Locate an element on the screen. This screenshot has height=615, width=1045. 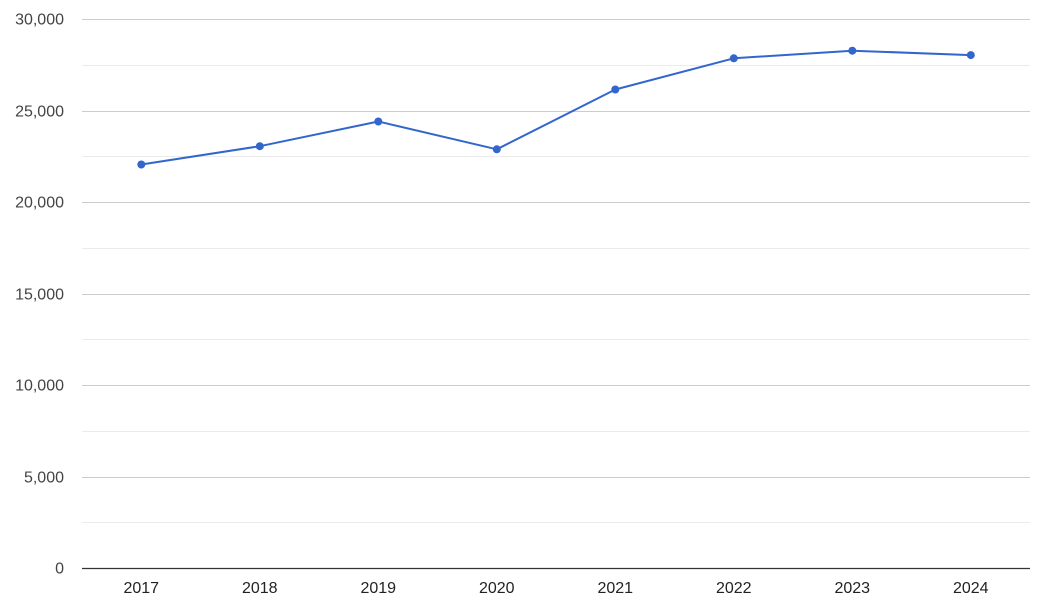
y-tick-label: 15,000 is located at coordinates (39, 295).